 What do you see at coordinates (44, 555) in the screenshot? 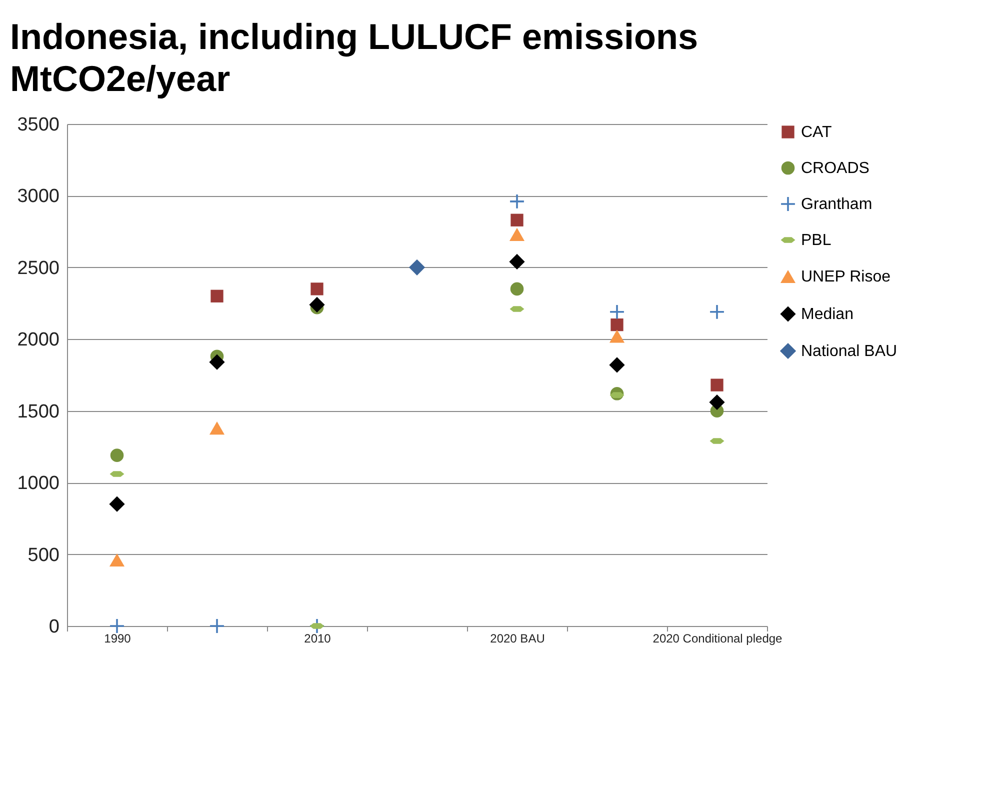
I see `y-tick-label: 500` at bounding box center [44, 555].